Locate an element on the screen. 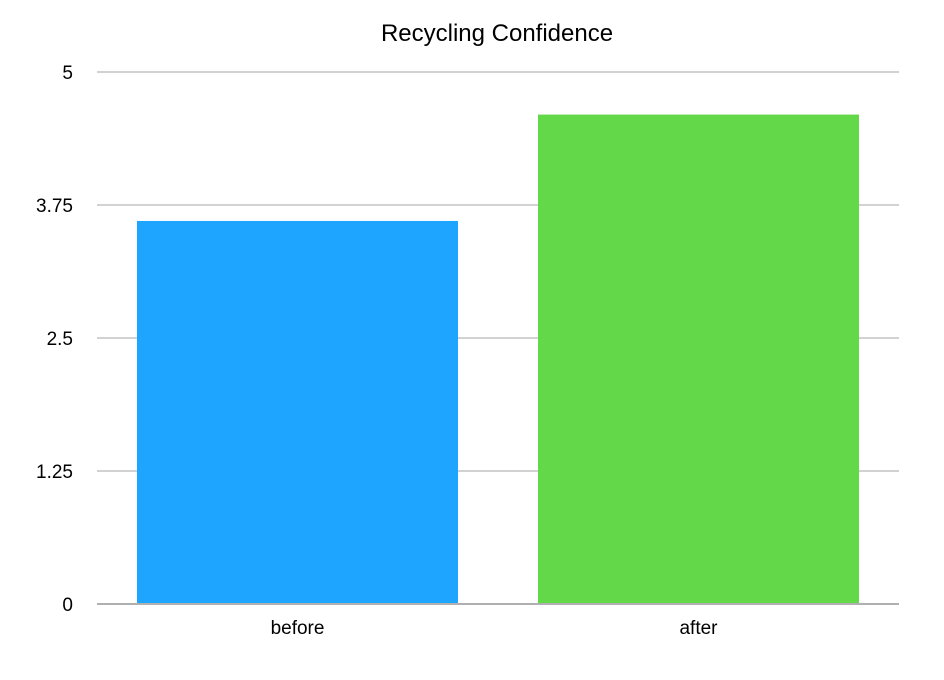 The height and width of the screenshot is (680, 944). y-tick-label: 2.5 is located at coordinates (60, 339).